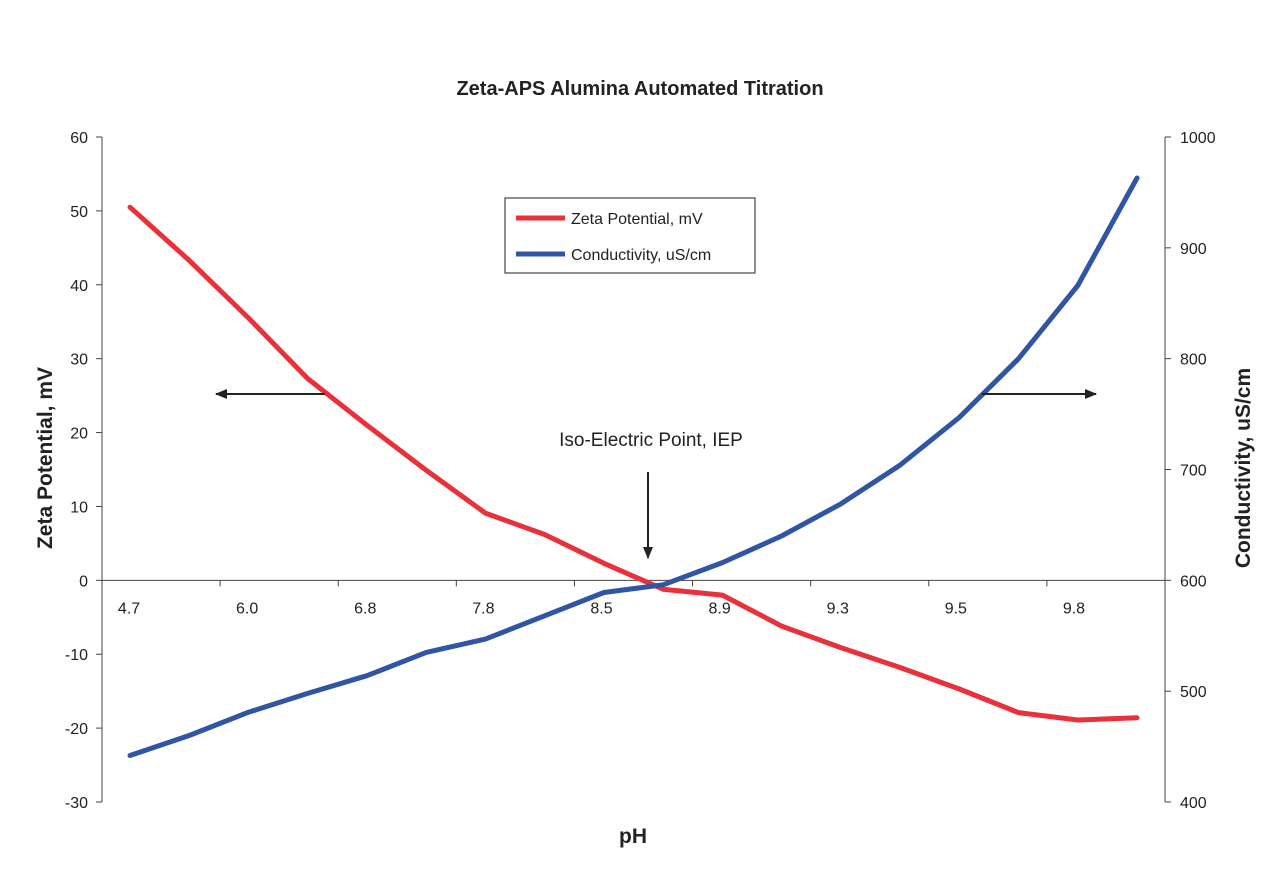 This screenshot has width=1281, height=876. Describe the element at coordinates (641, 255) in the screenshot. I see `legend-label-conductivity: Conductivity, uS/cm` at that location.